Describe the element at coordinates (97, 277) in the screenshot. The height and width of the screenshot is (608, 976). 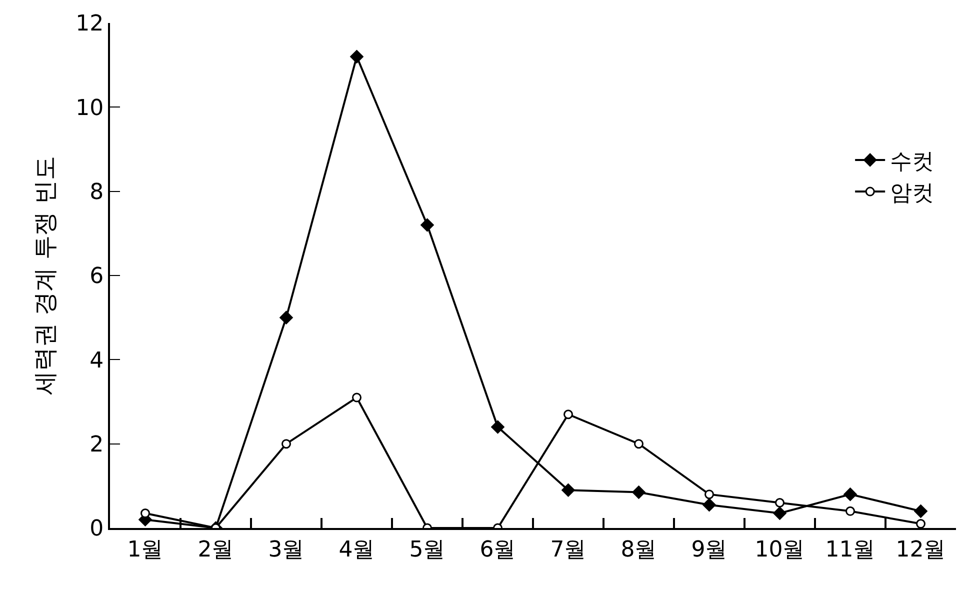
I see `y-tick-label: 6` at that location.